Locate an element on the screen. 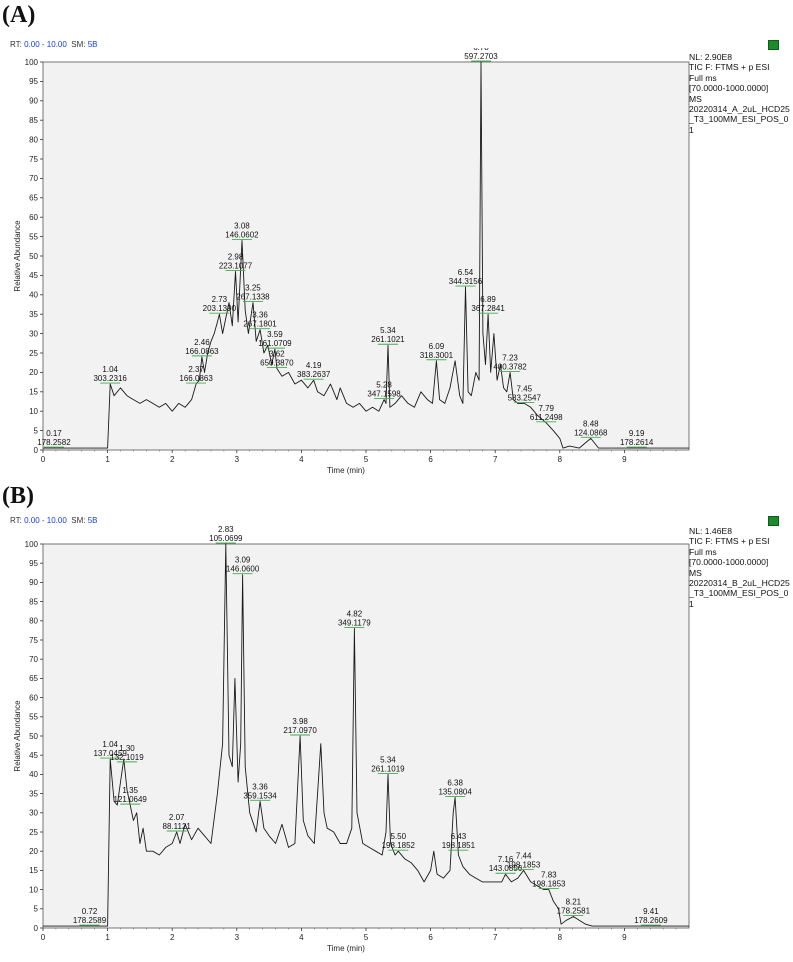  peak-mz-label: 367.2841 is located at coordinates (488, 308).